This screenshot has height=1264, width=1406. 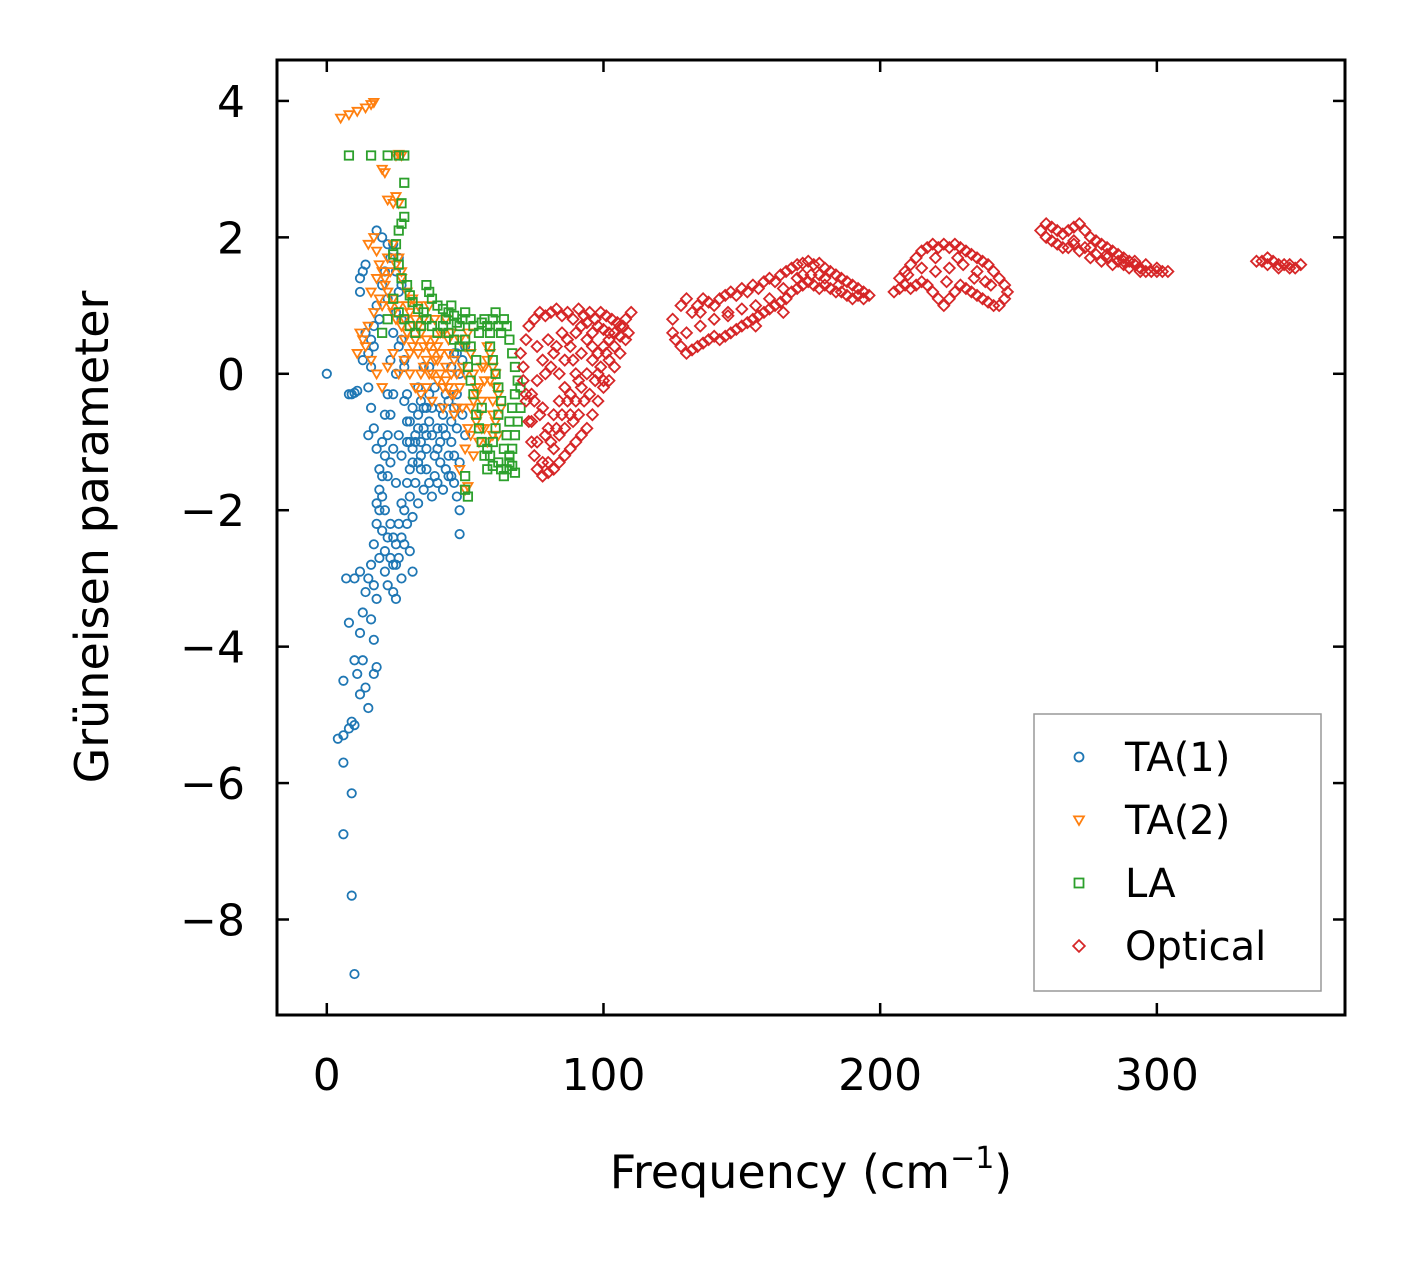 I want to click on y-axis-label: Grüneisen parameter, so click(x=92, y=536).